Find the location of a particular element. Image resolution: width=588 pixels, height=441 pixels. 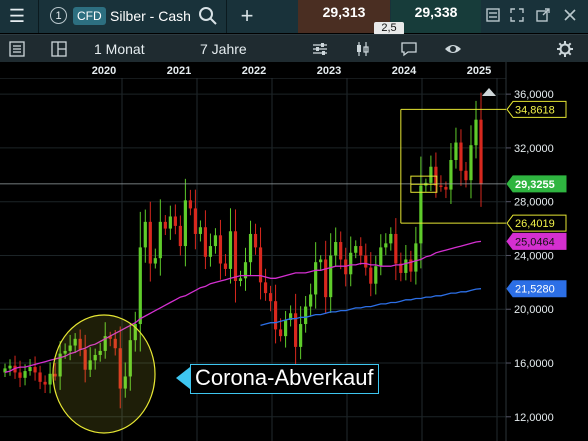

price-tag-low: 26,4019 is located at coordinates (535, 224).